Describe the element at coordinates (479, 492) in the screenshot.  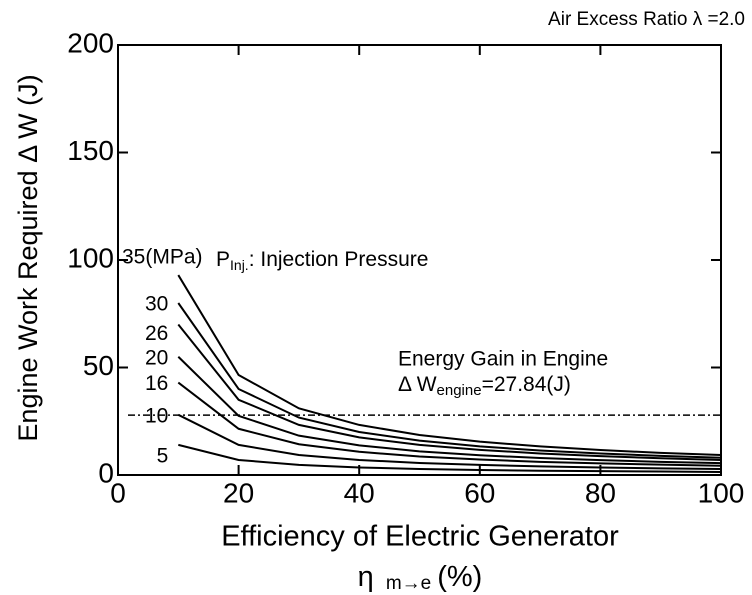
I see `x-tick-label: 60` at that location.